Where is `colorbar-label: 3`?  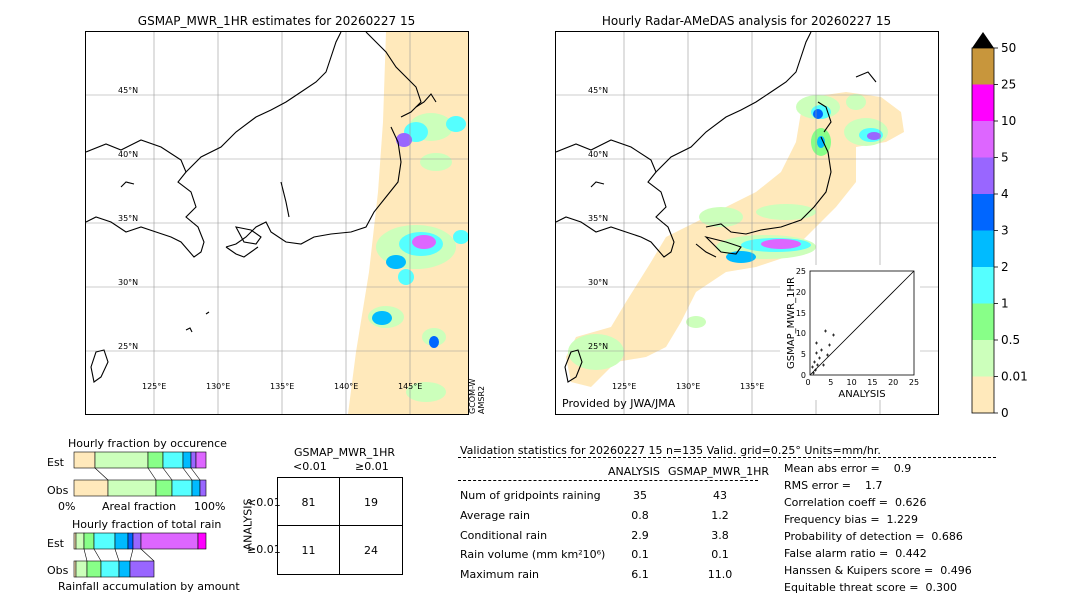 colorbar-label: 3 is located at coordinates (1005, 231).